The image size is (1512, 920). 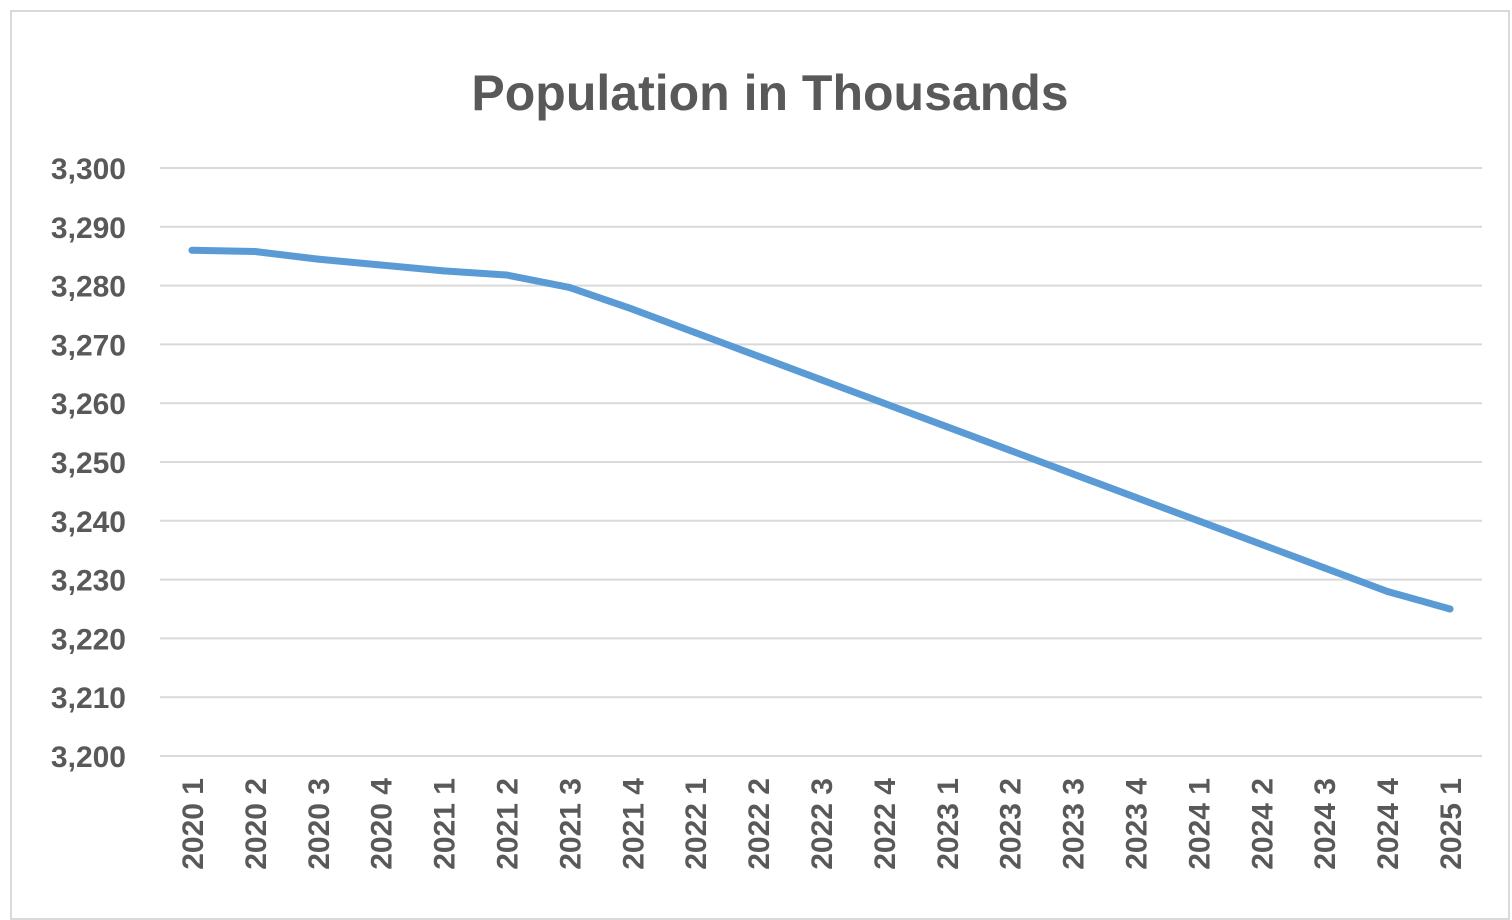 I want to click on x-tick-label: 2023 2, so click(x=1011, y=824).